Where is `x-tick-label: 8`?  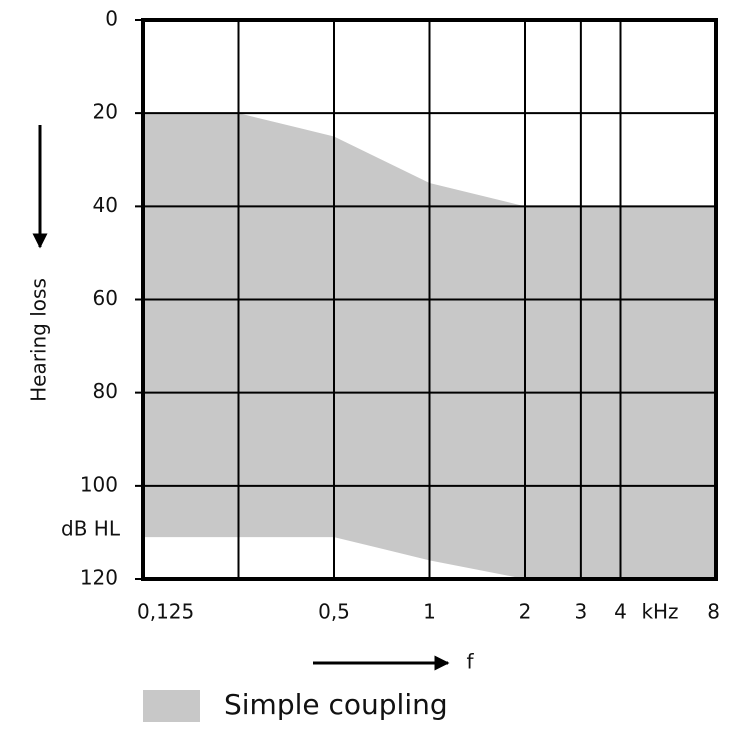
x-tick-label: 8 is located at coordinates (713, 612).